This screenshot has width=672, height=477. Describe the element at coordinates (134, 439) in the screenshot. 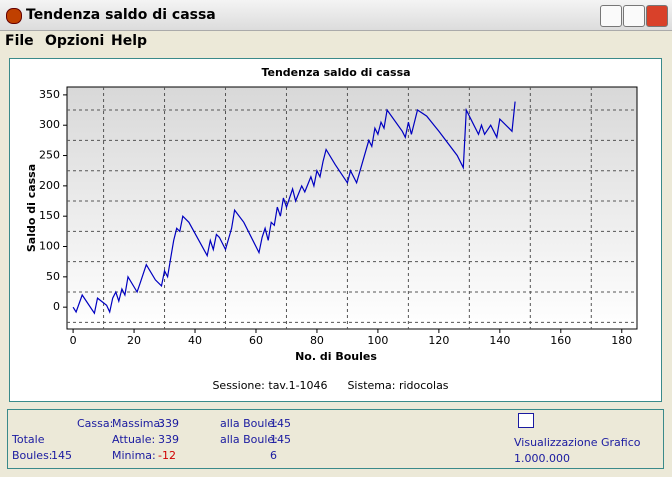

I see `label: Attuale:` at that location.